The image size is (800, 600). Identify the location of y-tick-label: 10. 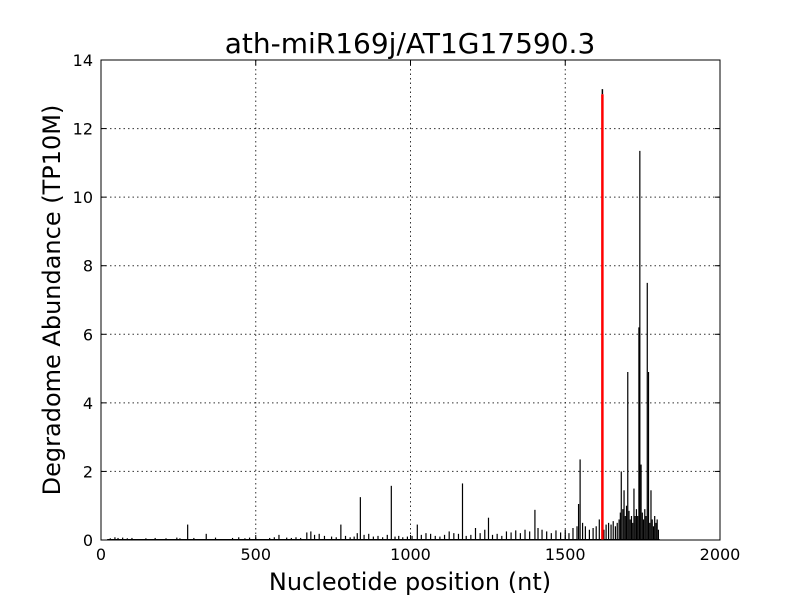
(83, 197).